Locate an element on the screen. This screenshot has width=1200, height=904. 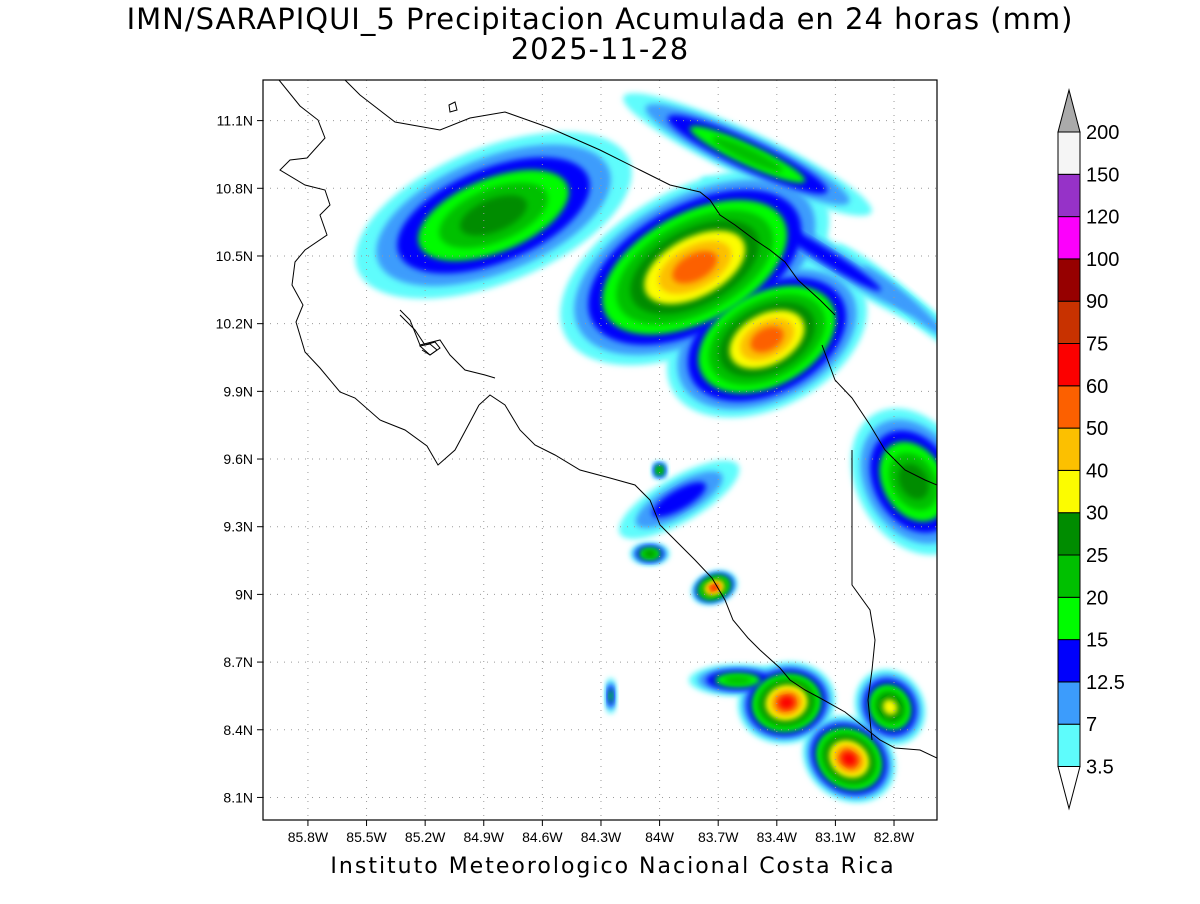
lon-tick-label: 82.8W is located at coordinates (894, 837).